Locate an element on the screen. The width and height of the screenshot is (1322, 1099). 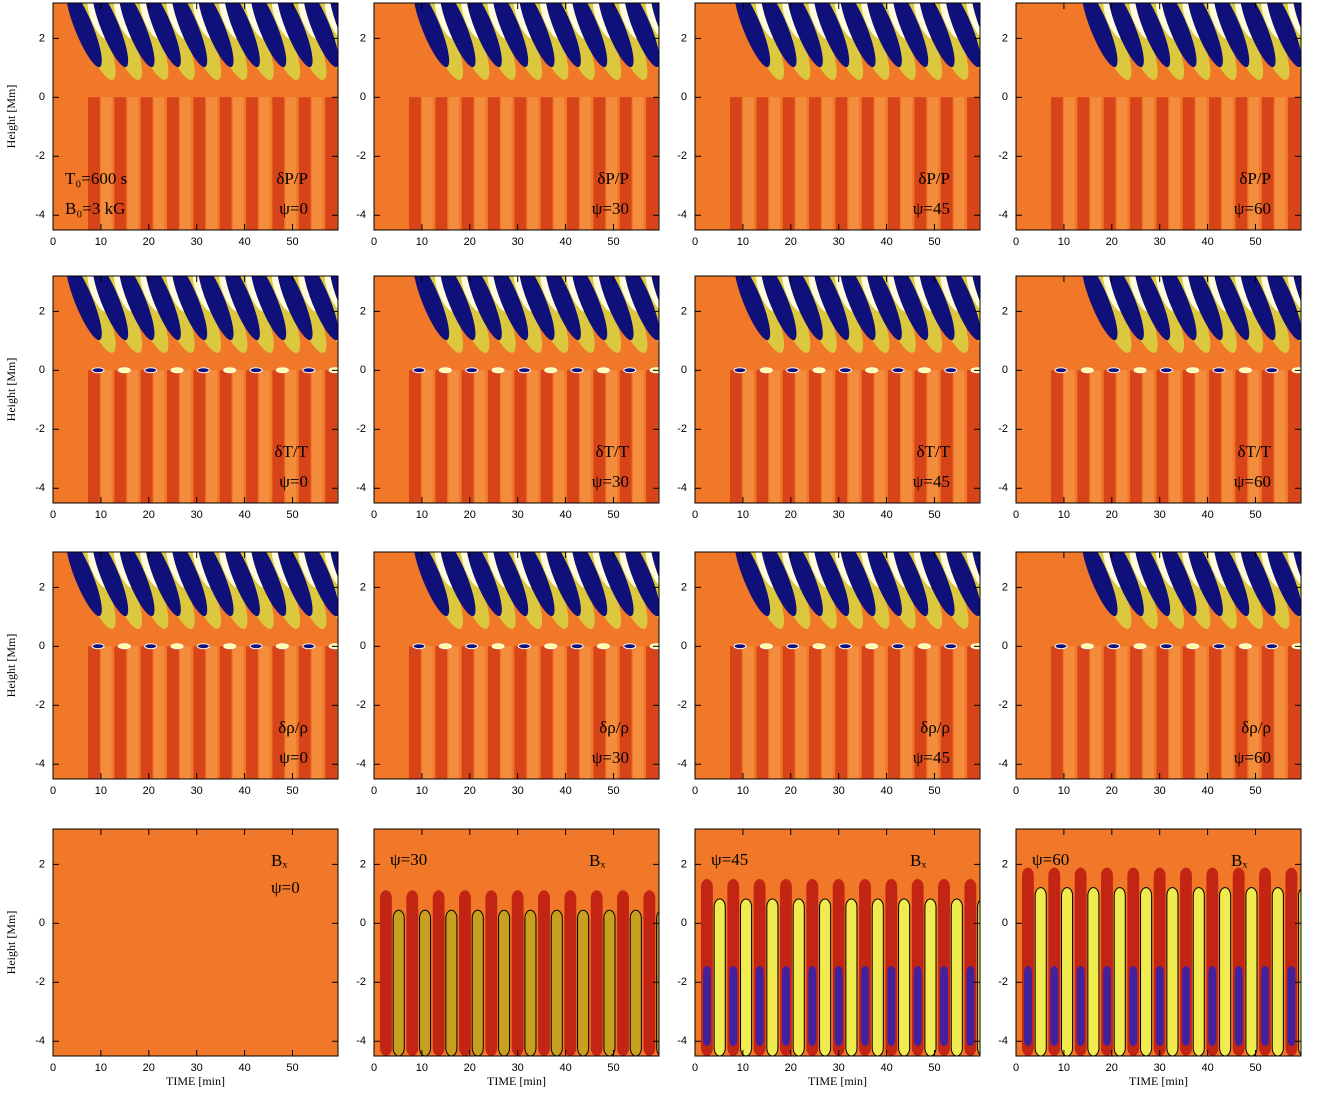
y-tick-label: -2 is located at coordinates (40, 982).